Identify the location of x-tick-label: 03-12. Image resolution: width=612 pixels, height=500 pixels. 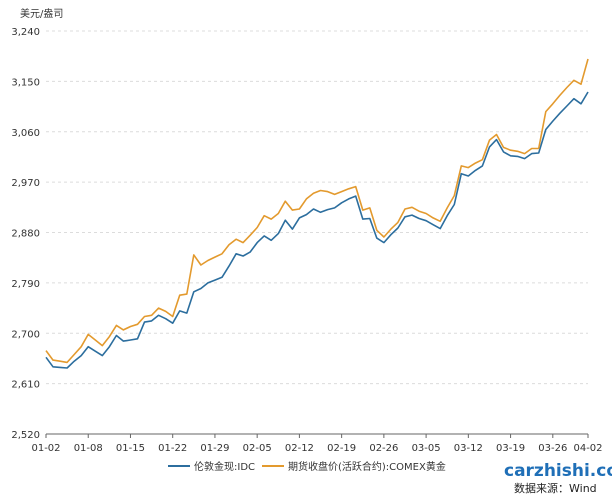
(468, 448).